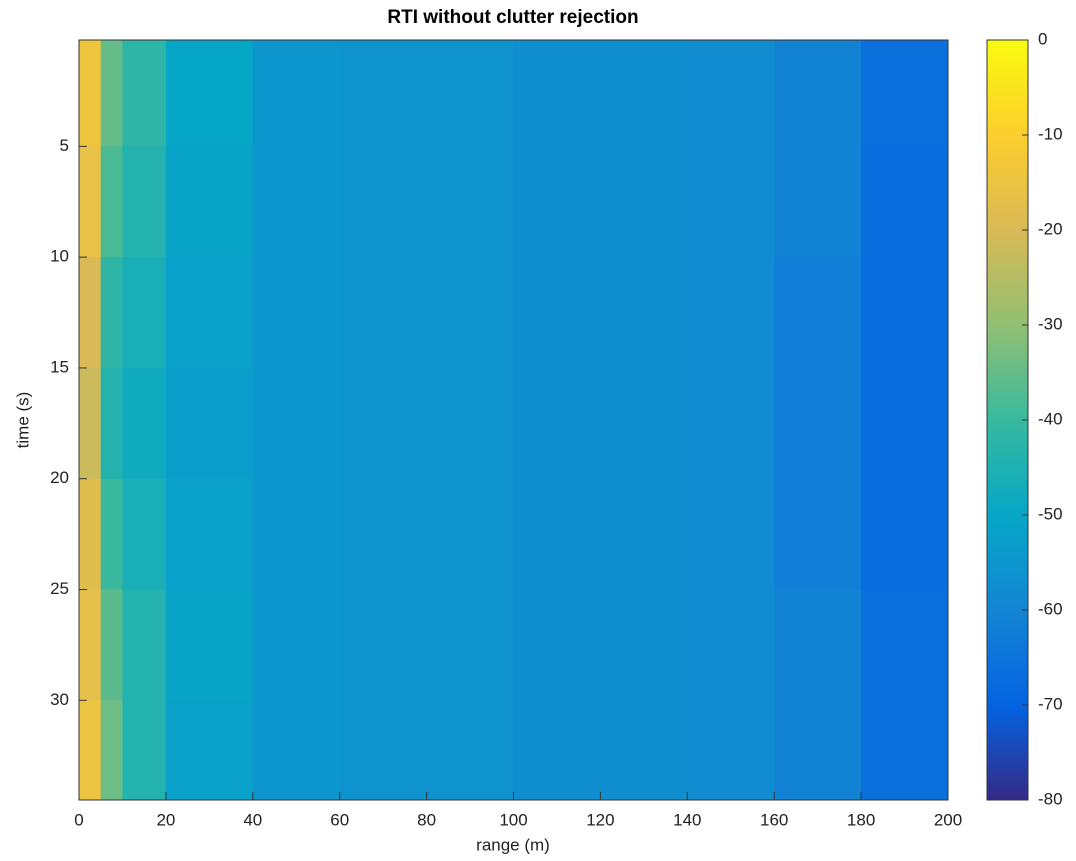 This screenshot has width=1076, height=861. I want to click on colorbar-tick-label: -40, so click(1050, 418).